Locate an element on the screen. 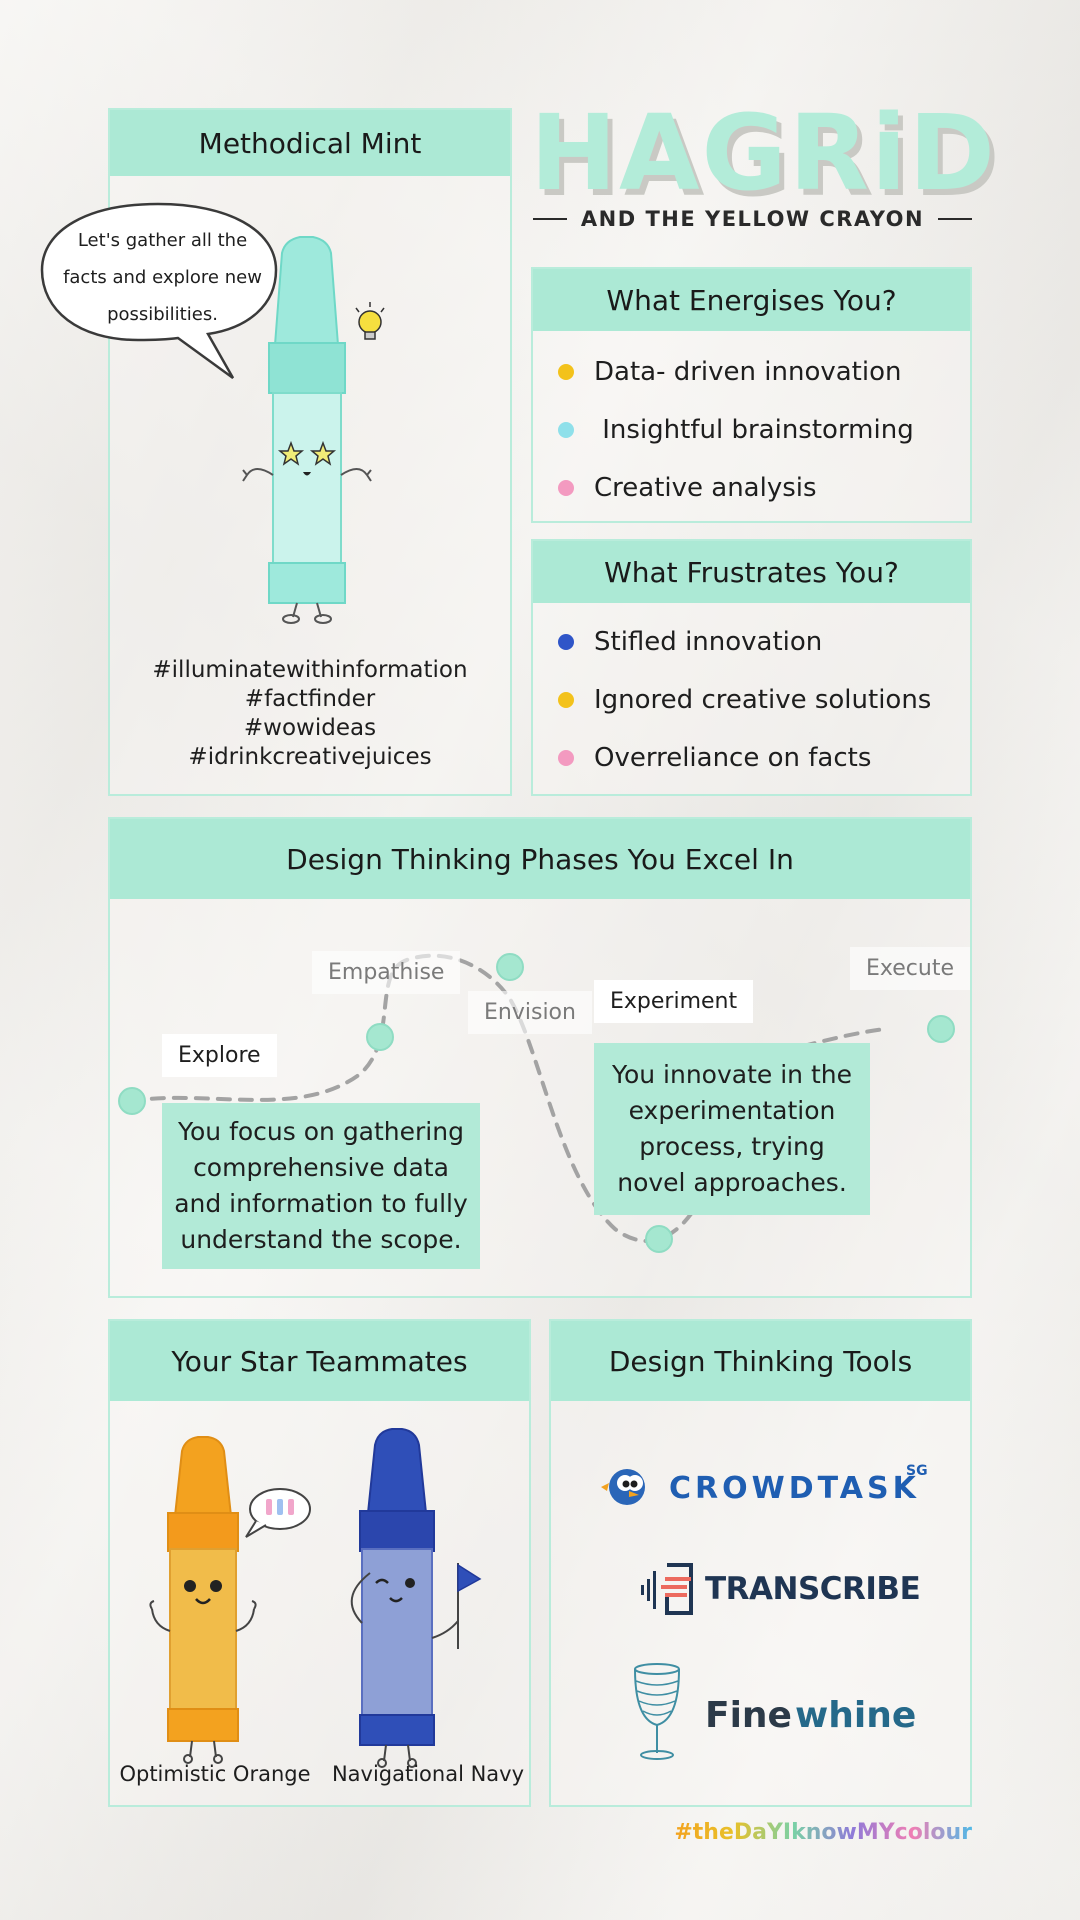 Image resolution: width=1080 pixels, height=1920 pixels. lightbulb-icon is located at coordinates (370, 321).